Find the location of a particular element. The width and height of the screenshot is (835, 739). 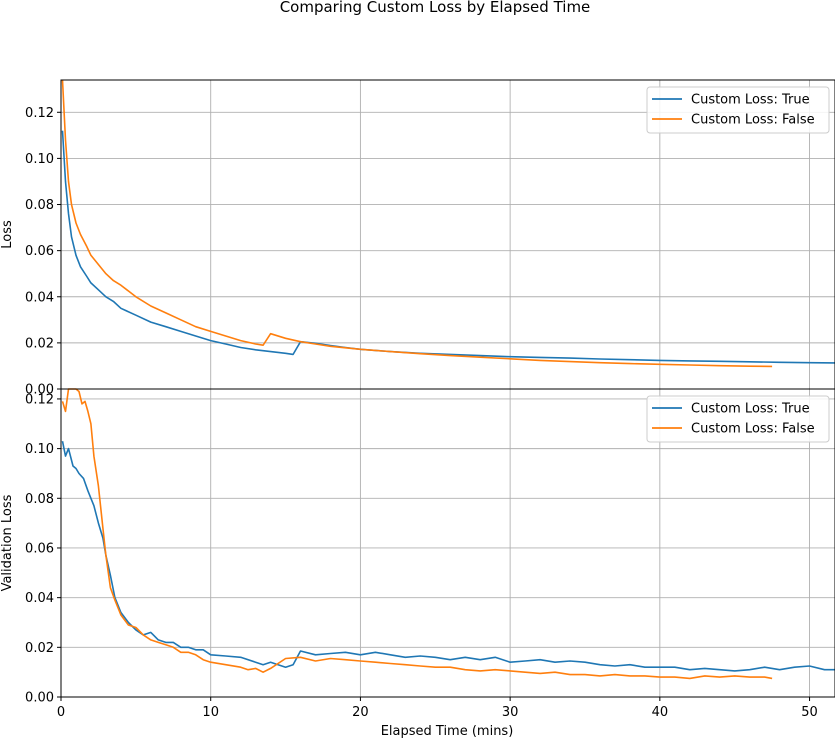

chart-title: Comparing Custom Loss by Elapsed Time is located at coordinates (435, 8).